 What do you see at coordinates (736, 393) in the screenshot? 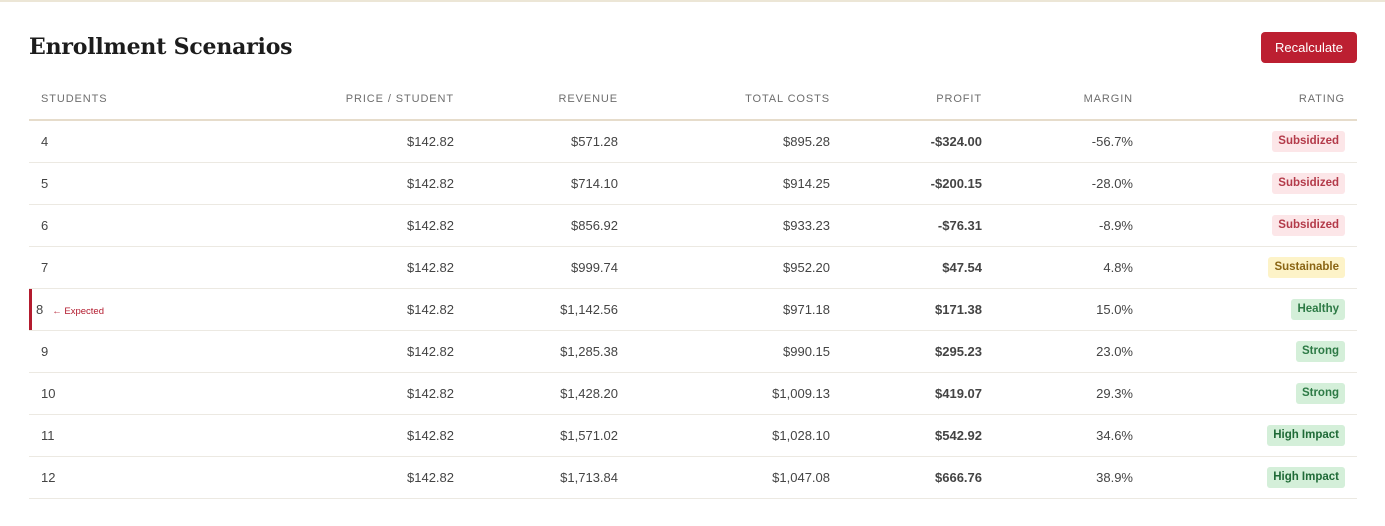
I see `total-costs-cell: $1,009.13` at bounding box center [736, 393].